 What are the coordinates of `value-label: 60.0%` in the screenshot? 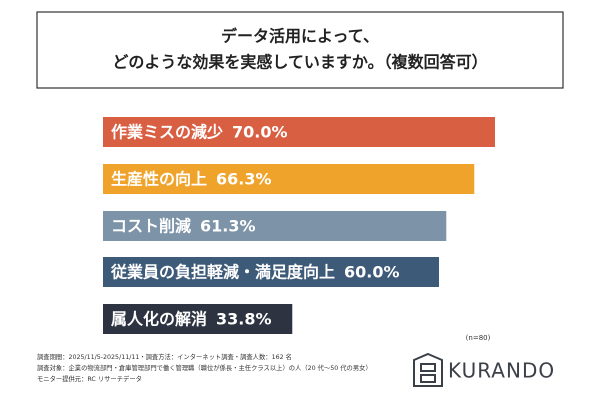 It's located at (372, 272).